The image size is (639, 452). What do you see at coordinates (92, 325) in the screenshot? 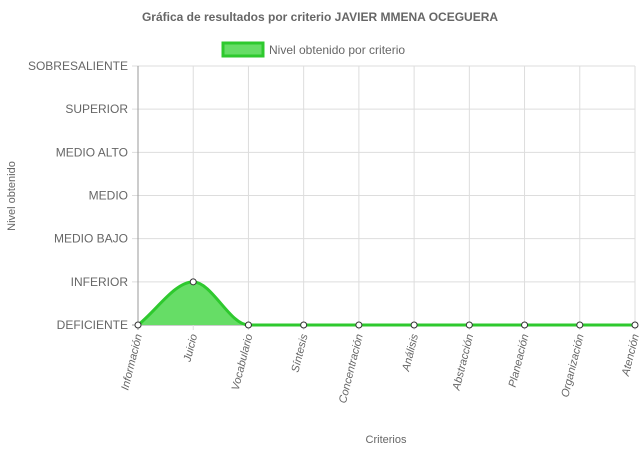
I see `y-tick-label: DEFICIENTE` at bounding box center [92, 325].